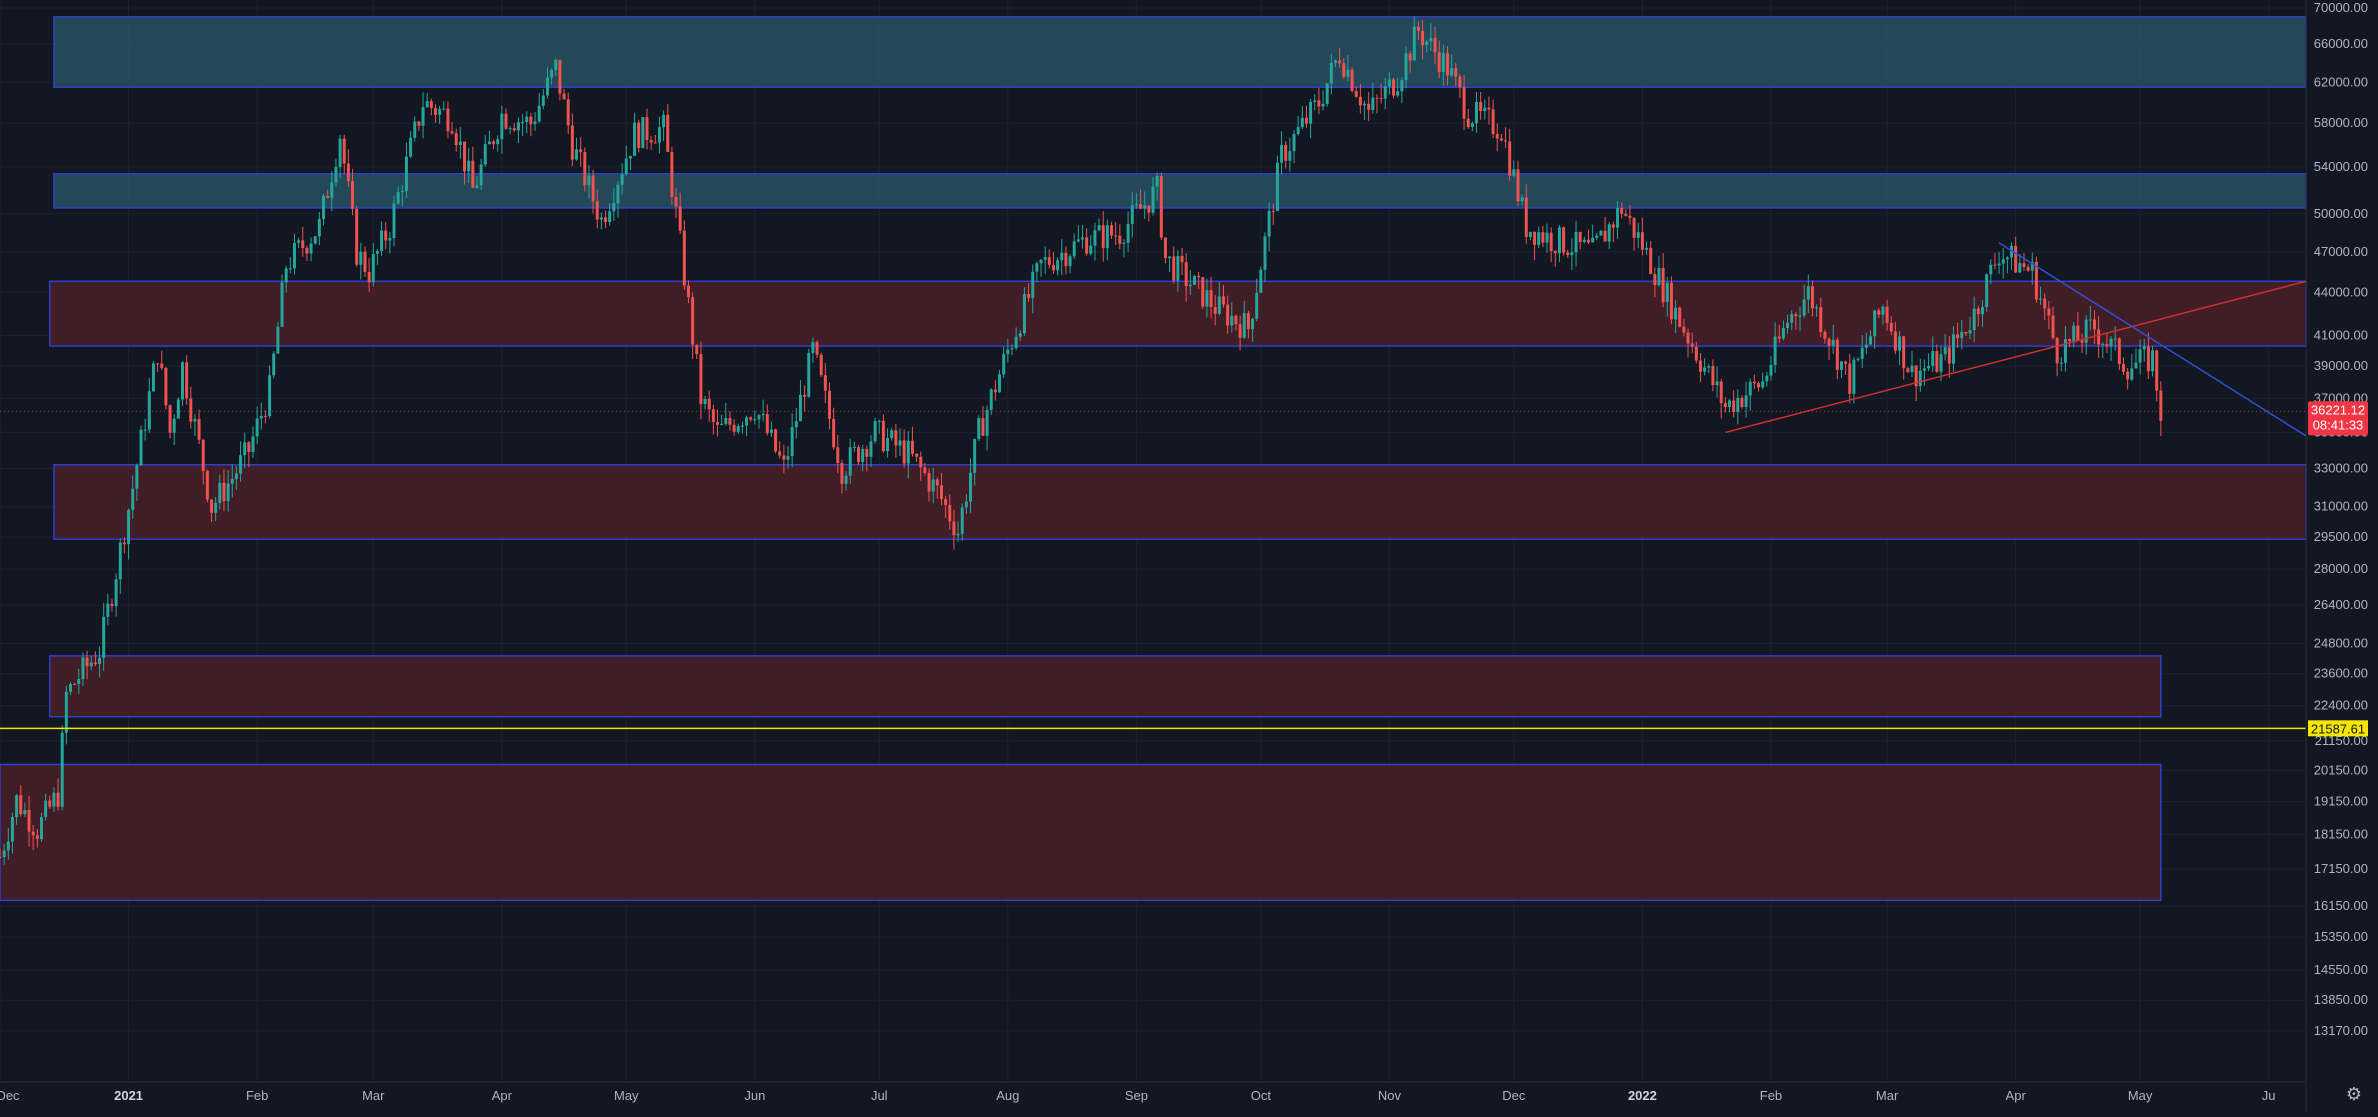 The image size is (2378, 1117). Describe the element at coordinates (2338, 409) in the screenshot. I see `current-price-label: 36221.12` at that location.